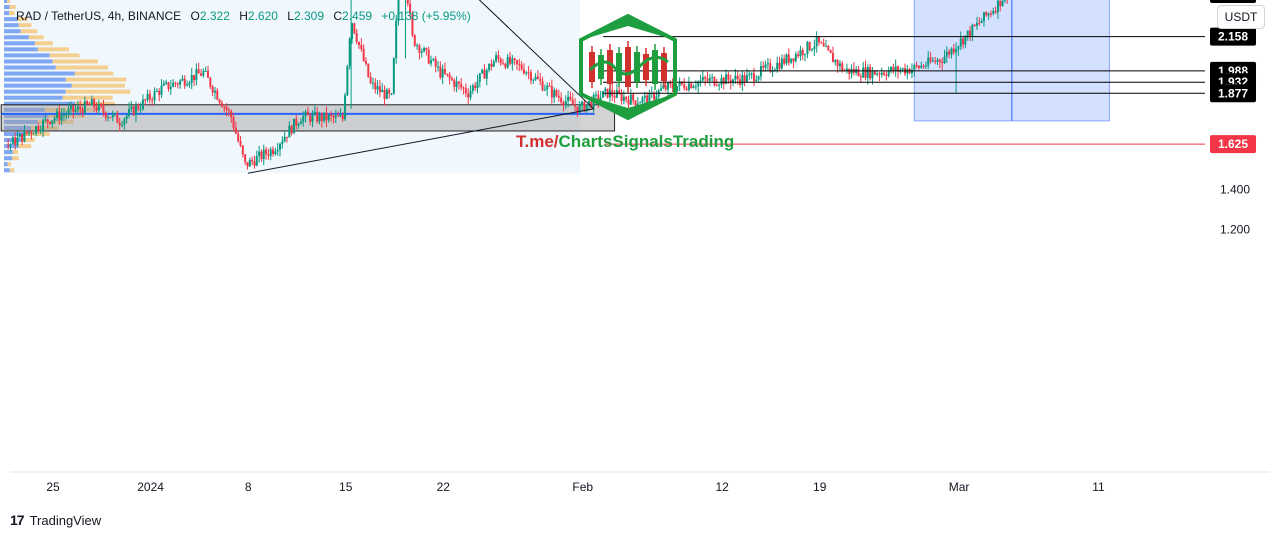 The width and height of the screenshot is (1280, 539). What do you see at coordinates (628, 65) in the screenshot?
I see `logo-wave-icon` at bounding box center [628, 65].